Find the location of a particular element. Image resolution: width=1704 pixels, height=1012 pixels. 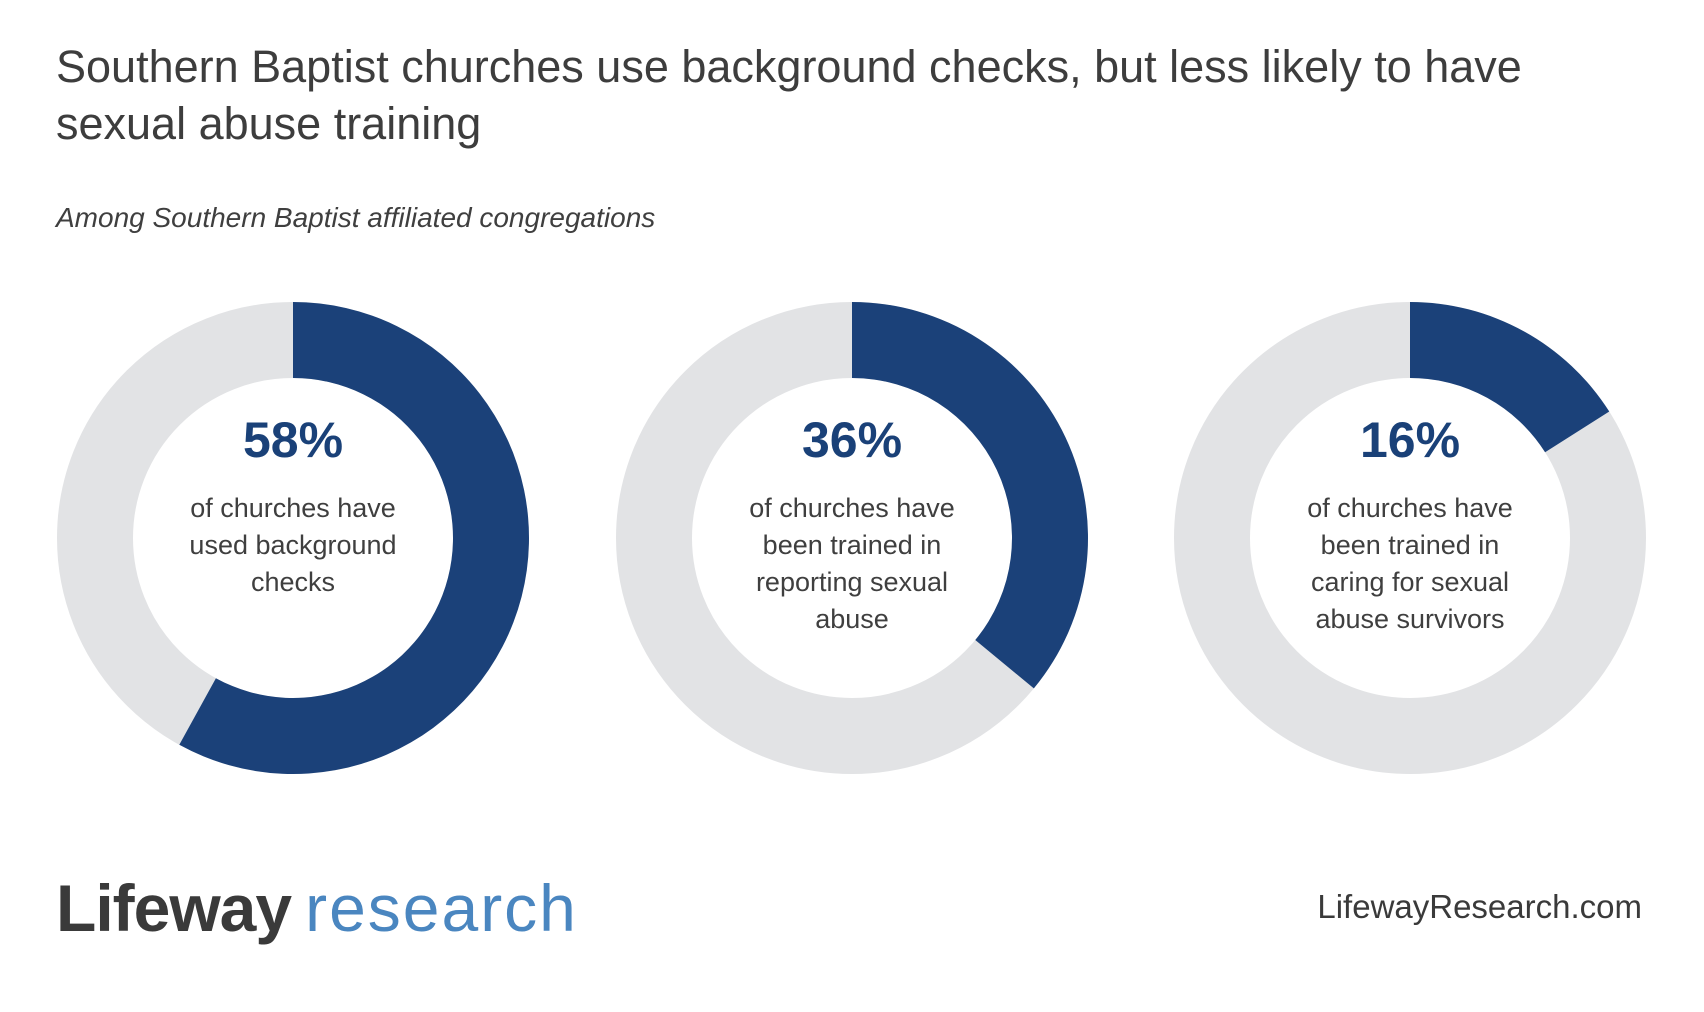

logo-secondary-text: research is located at coordinates (441, 908).